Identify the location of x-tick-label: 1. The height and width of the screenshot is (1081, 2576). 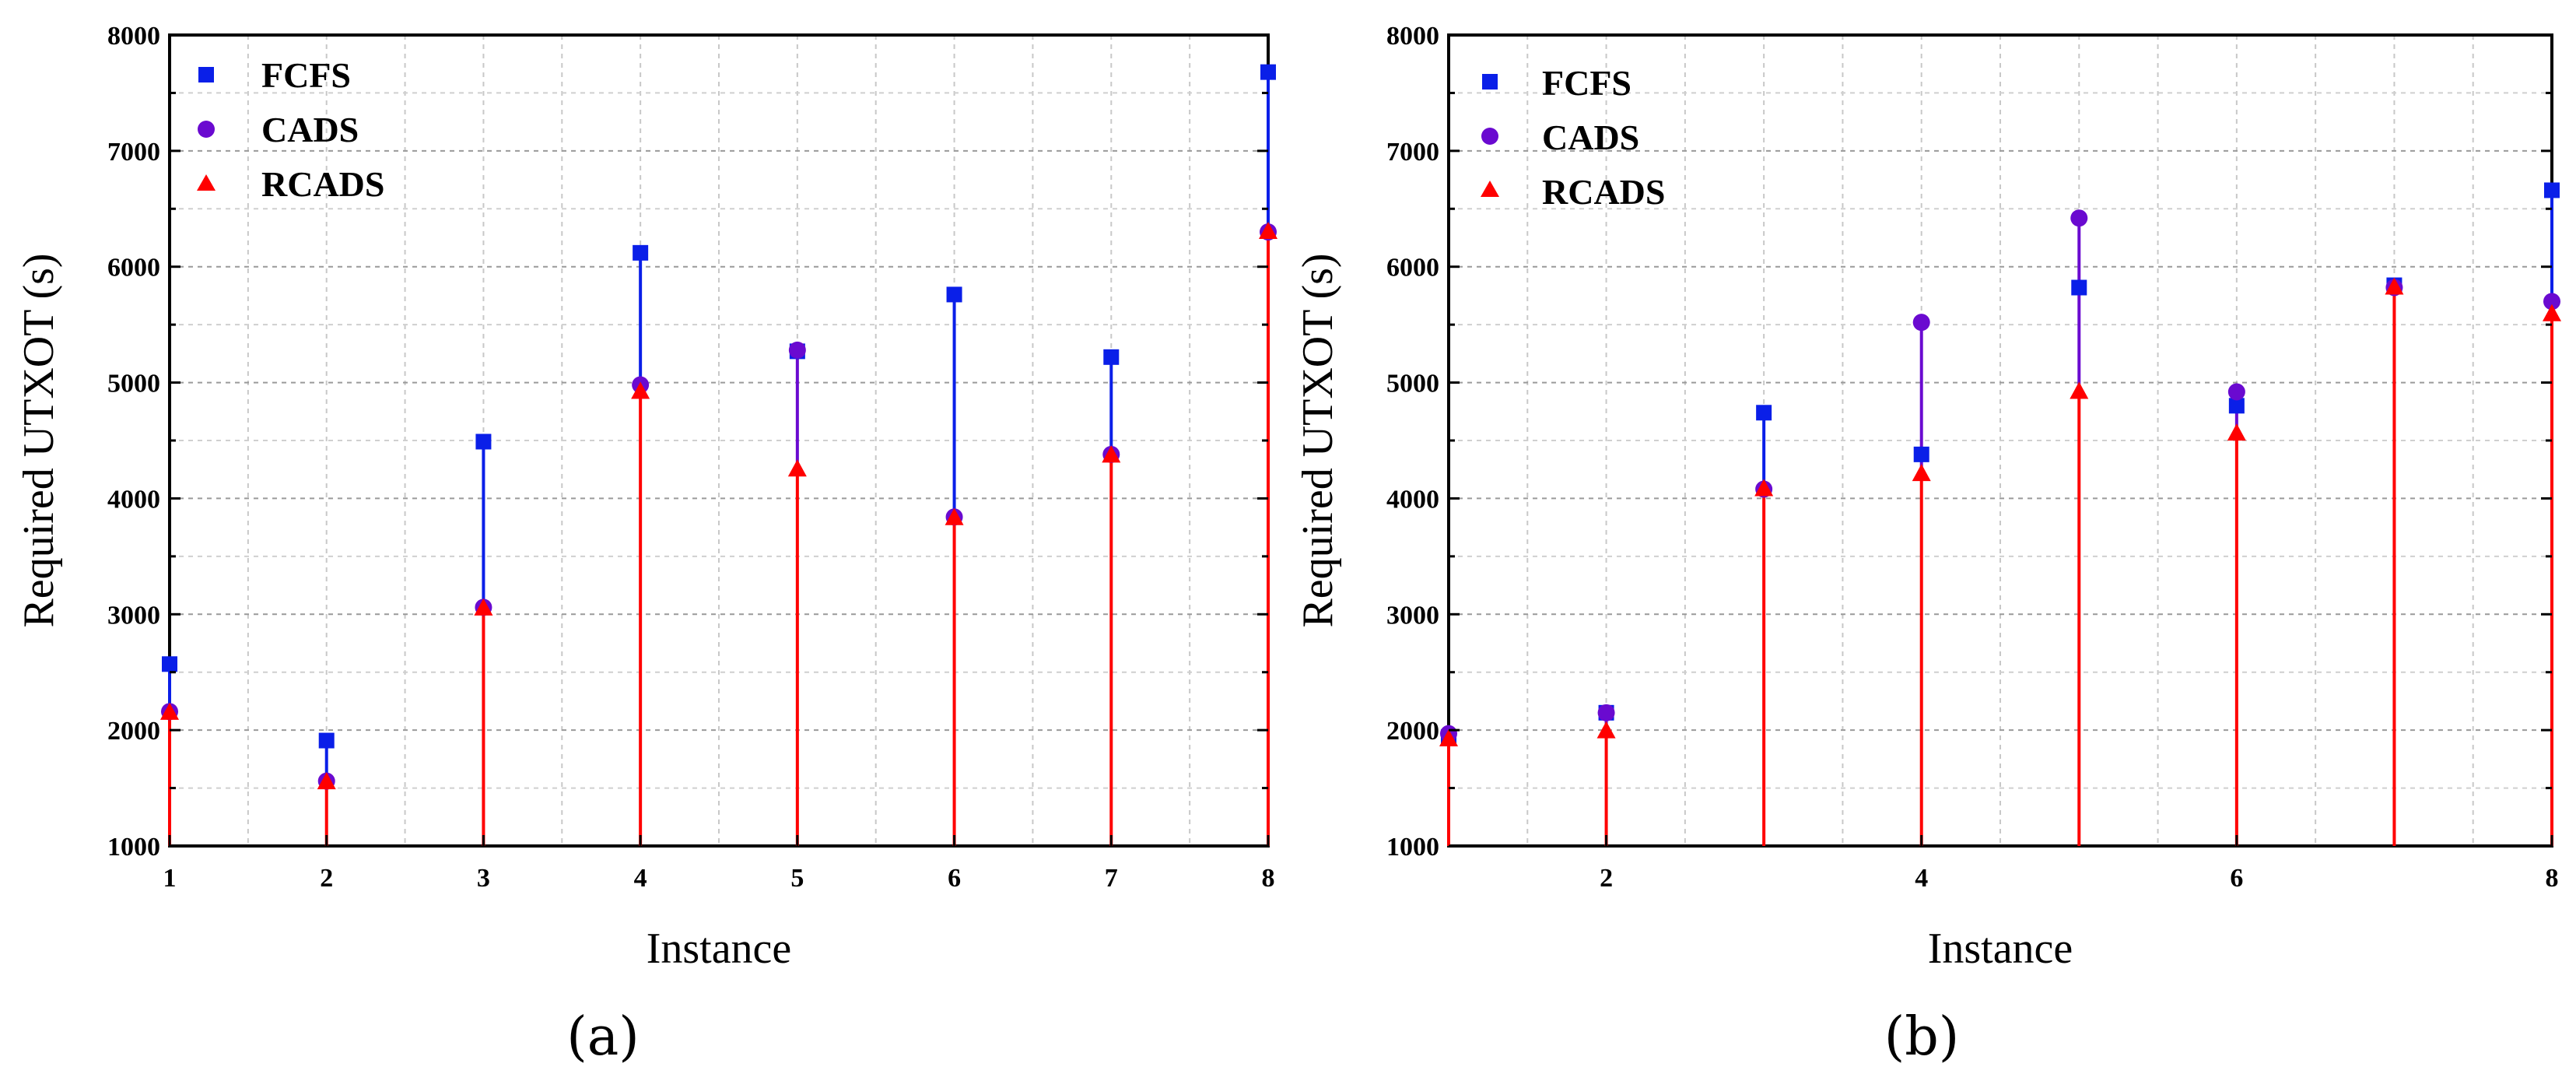
(170, 878).